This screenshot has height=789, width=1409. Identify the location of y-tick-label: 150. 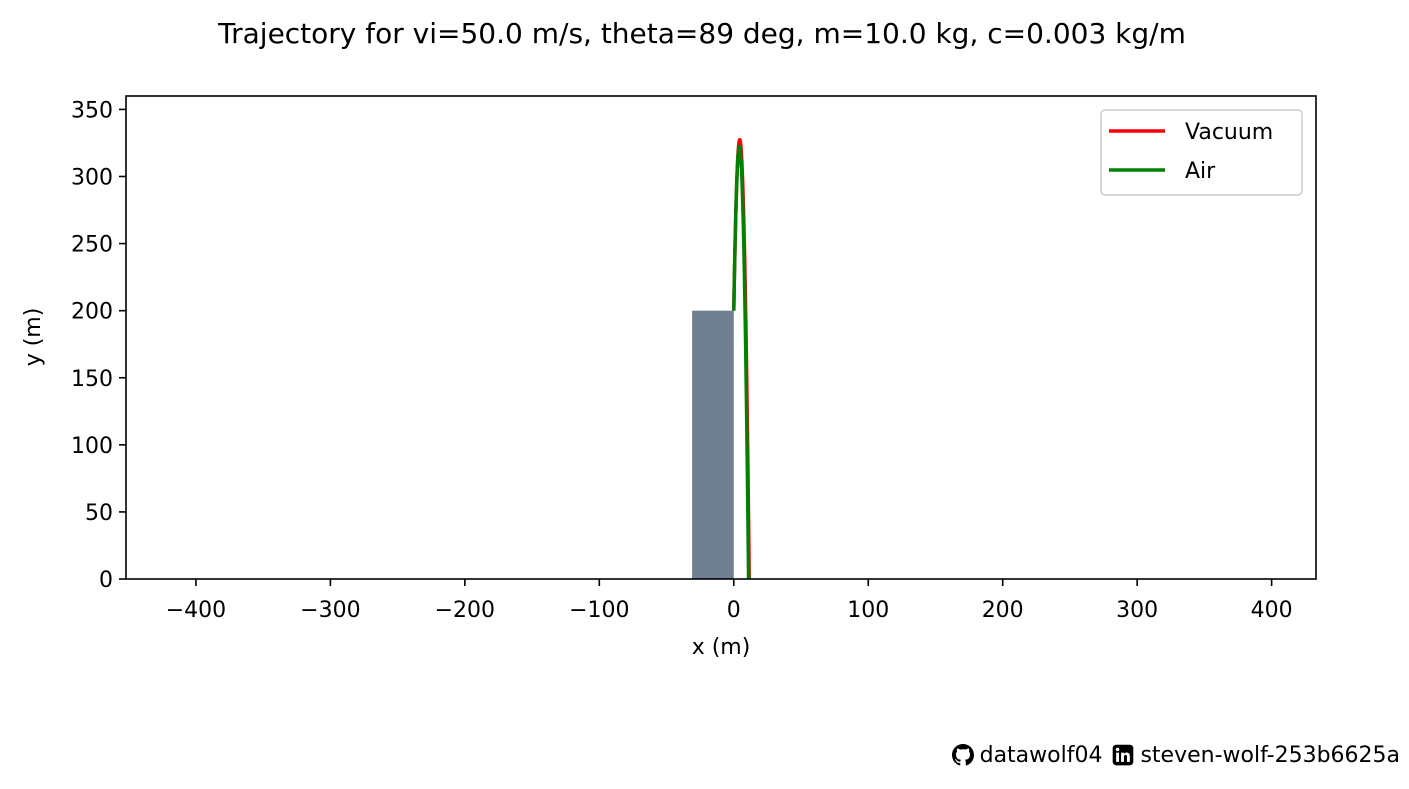
(92, 379).